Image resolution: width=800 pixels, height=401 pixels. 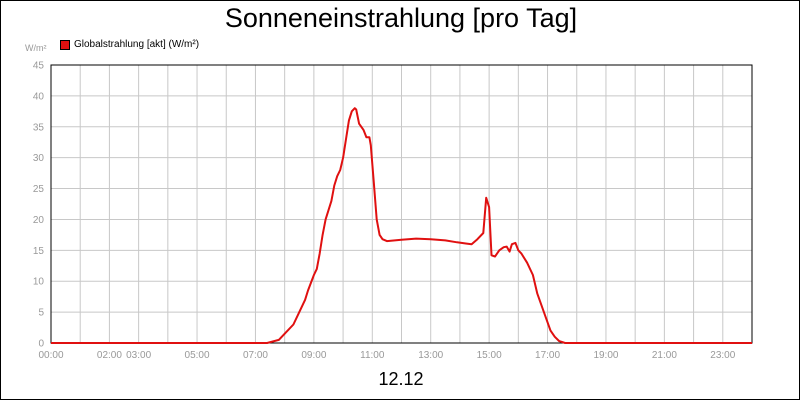 What do you see at coordinates (36, 48) in the screenshot?
I see `y-axis-unit: W/m²` at bounding box center [36, 48].